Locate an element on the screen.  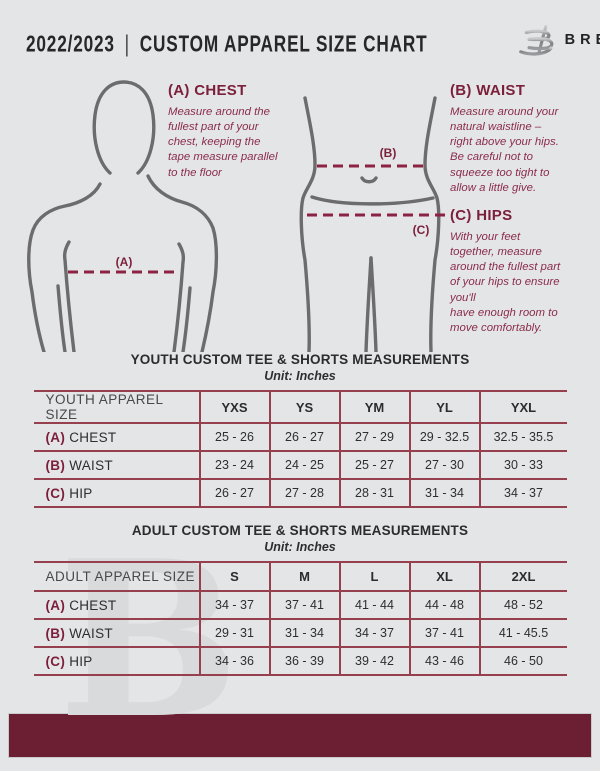
size-column-header: YS is located at coordinates (304, 407).